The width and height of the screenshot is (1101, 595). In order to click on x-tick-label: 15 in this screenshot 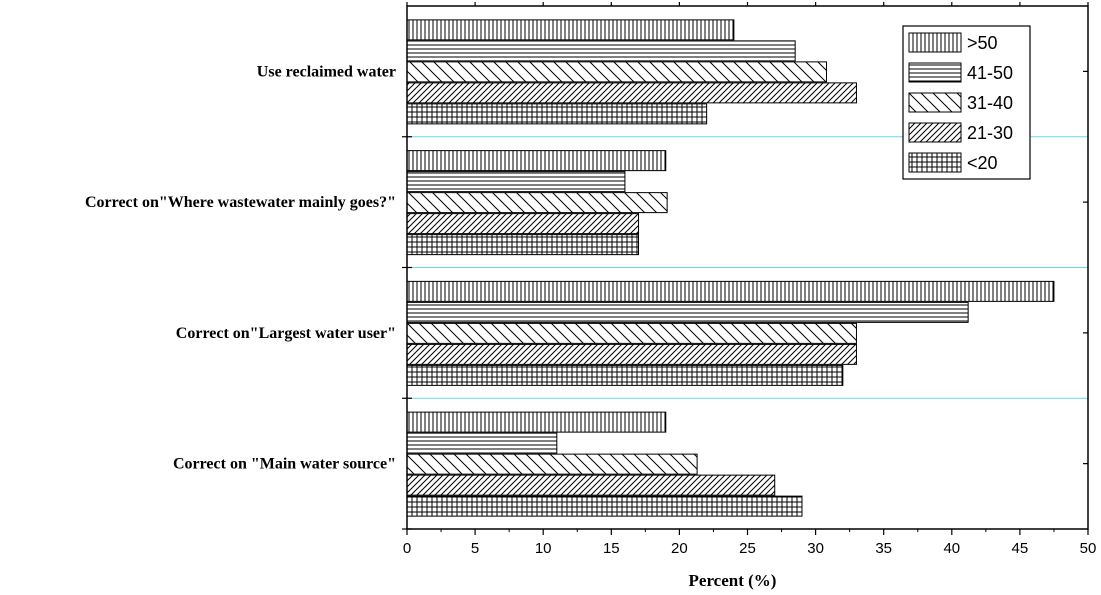, I will do `click(611, 548)`.